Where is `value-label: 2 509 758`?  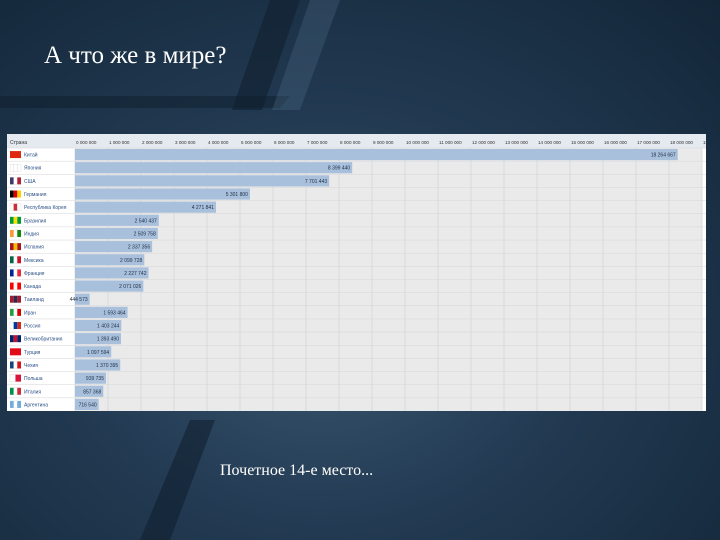
value-label: 2 509 758 is located at coordinates (145, 234).